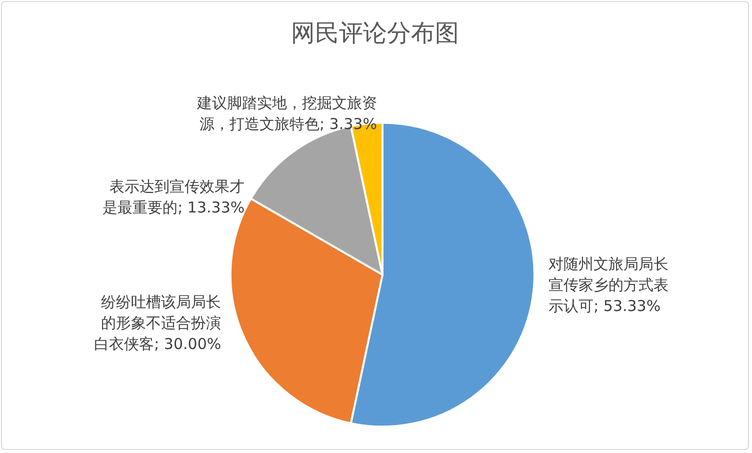  Describe the element at coordinates (158, 322) in the screenshot. I see `slice-label: 纷纷吐槽该局局长的形象不适合扮演白衣侠客; 30.00%` at that location.